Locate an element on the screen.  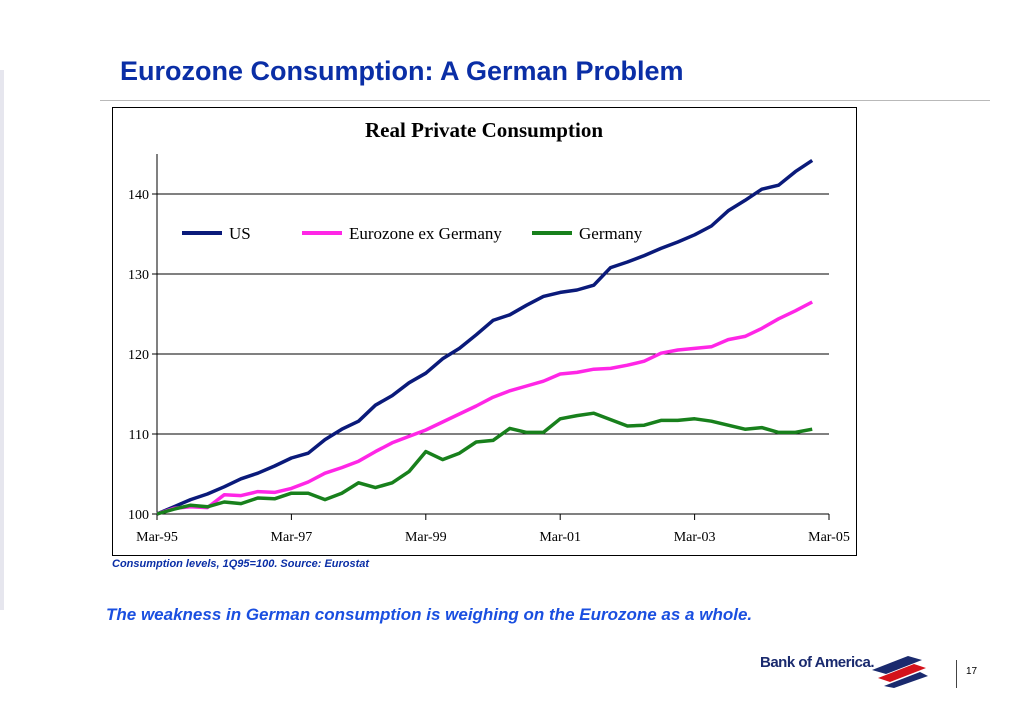
slide-title: Eurozone Consumption: A German Problem is located at coordinates (402, 71).